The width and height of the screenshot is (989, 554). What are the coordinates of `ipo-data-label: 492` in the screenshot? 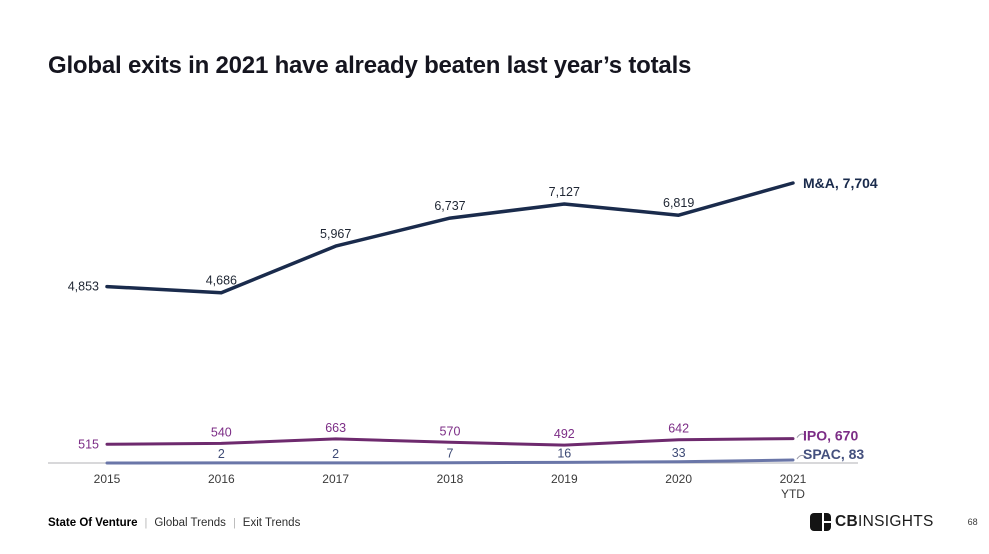 It's located at (564, 434).